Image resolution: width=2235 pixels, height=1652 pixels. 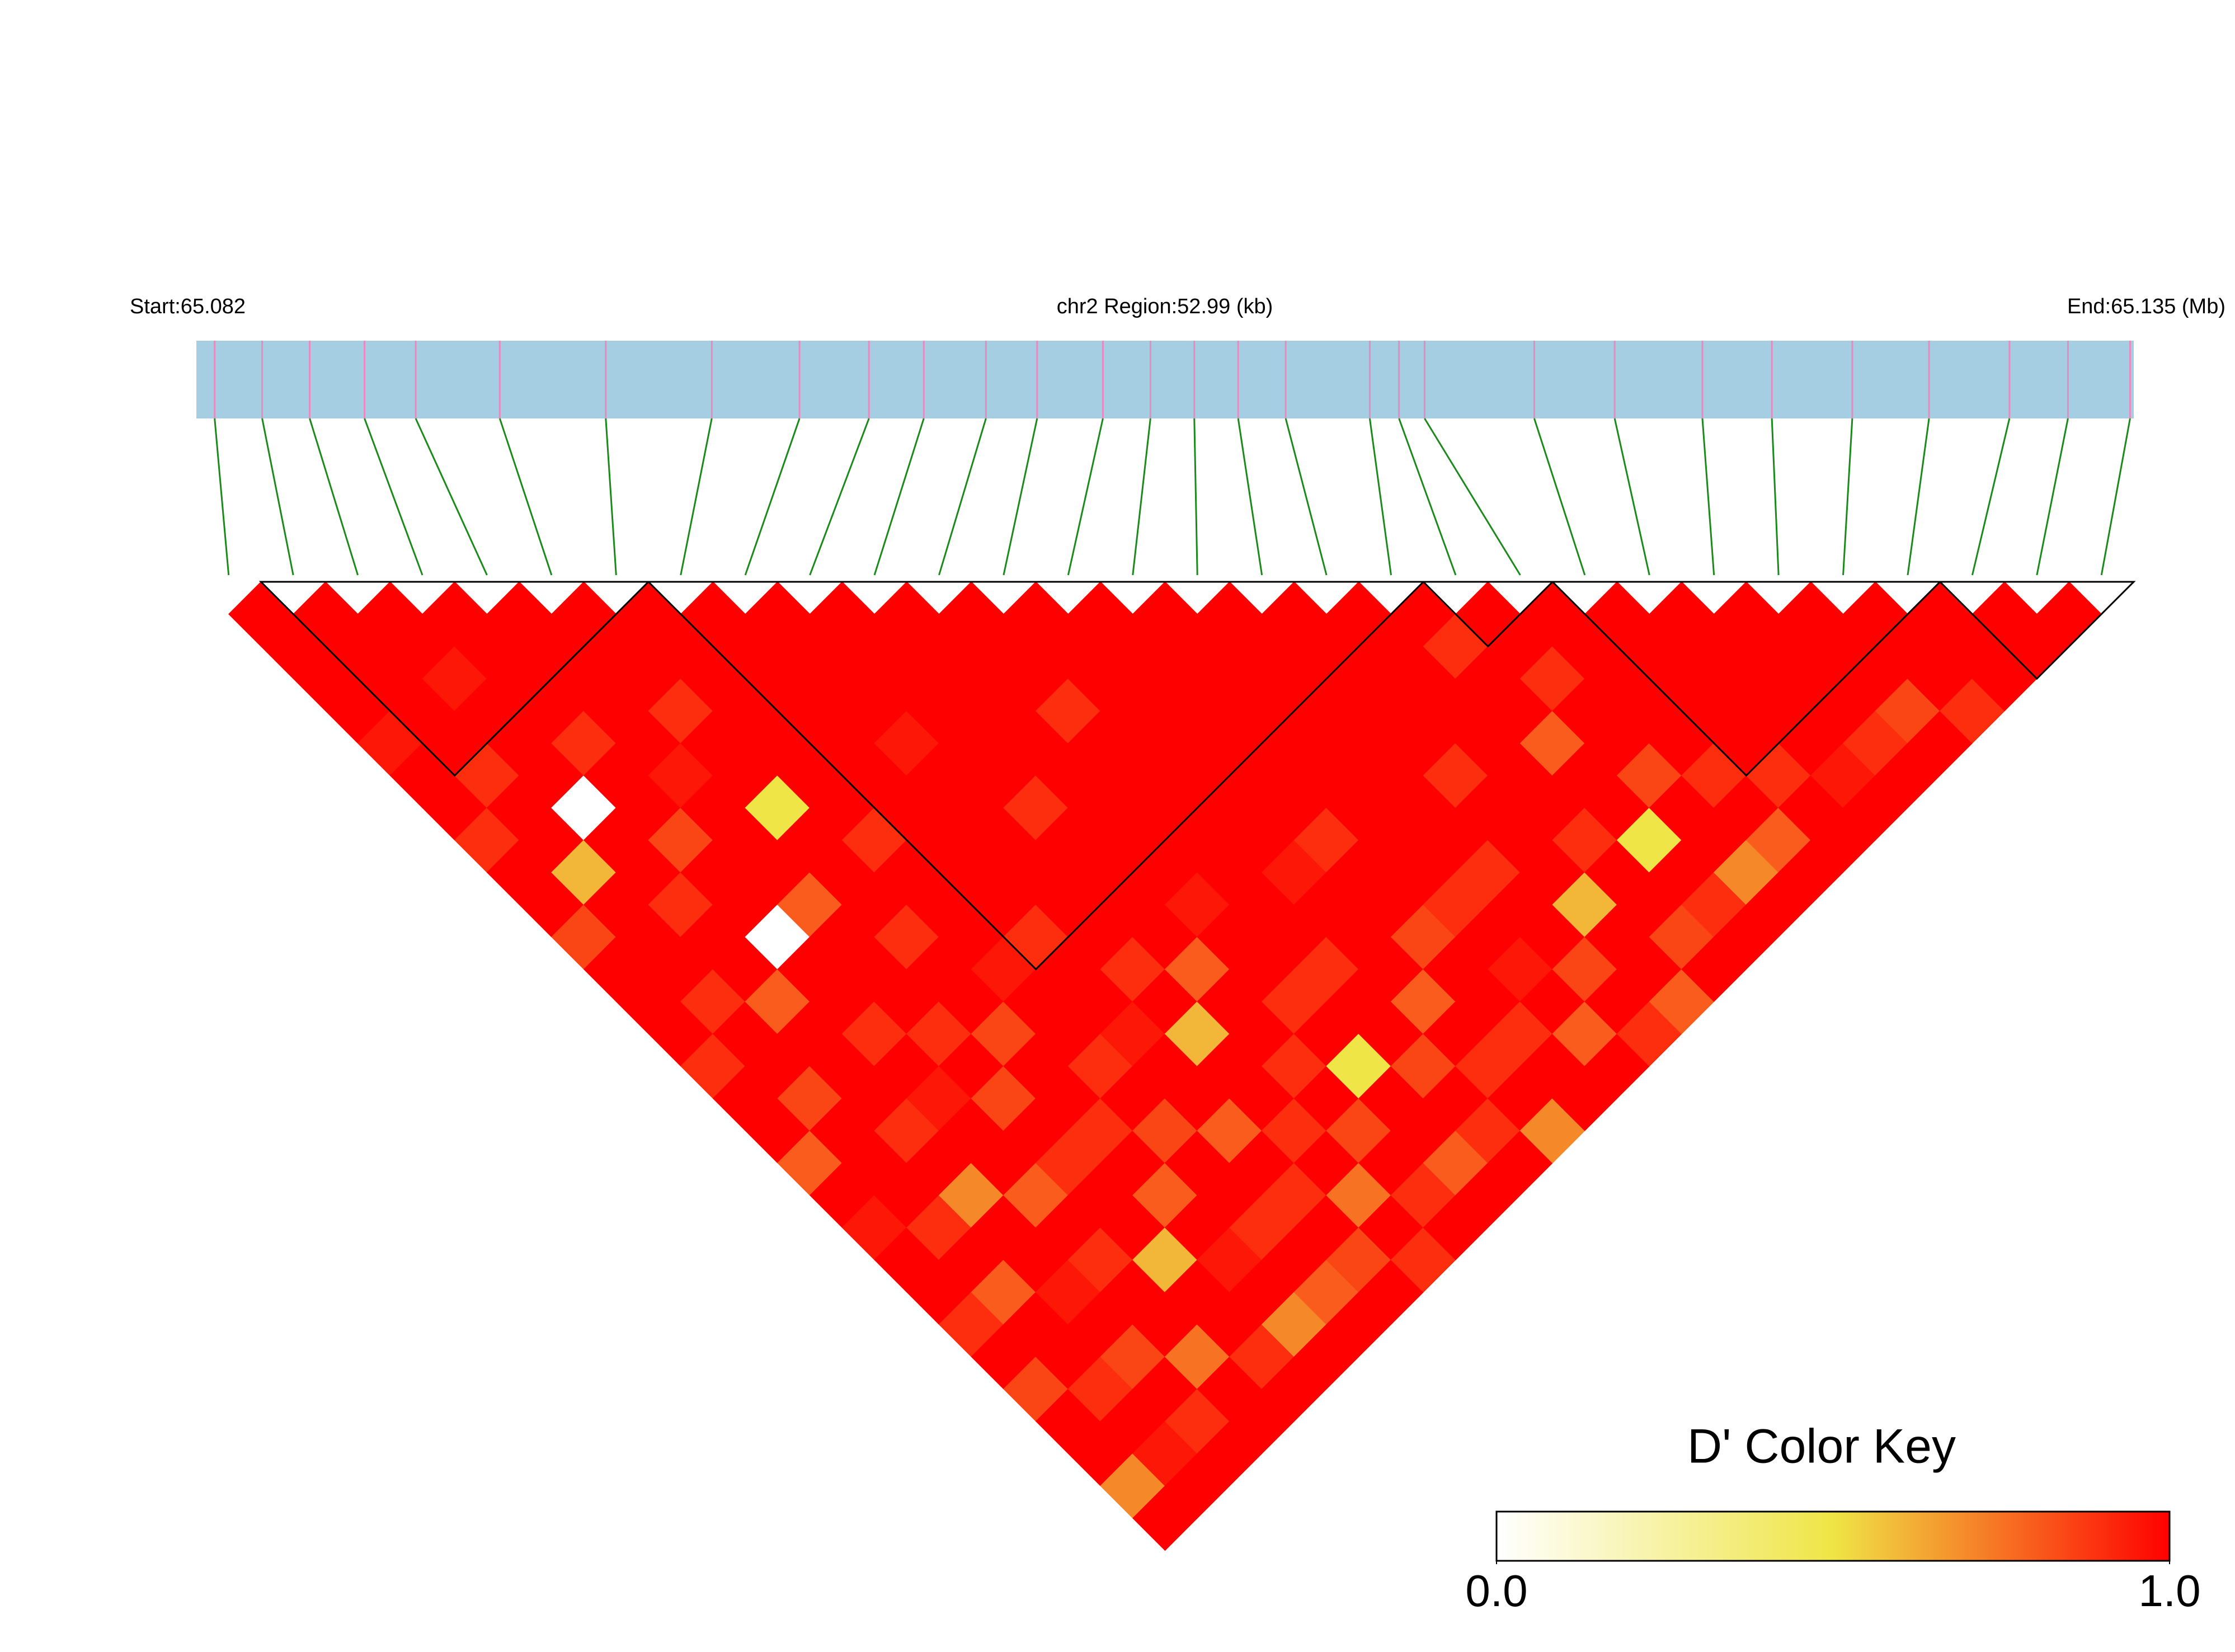 What do you see at coordinates (1821, 1447) in the screenshot?
I see `legend-title: D' Color Key` at bounding box center [1821, 1447].